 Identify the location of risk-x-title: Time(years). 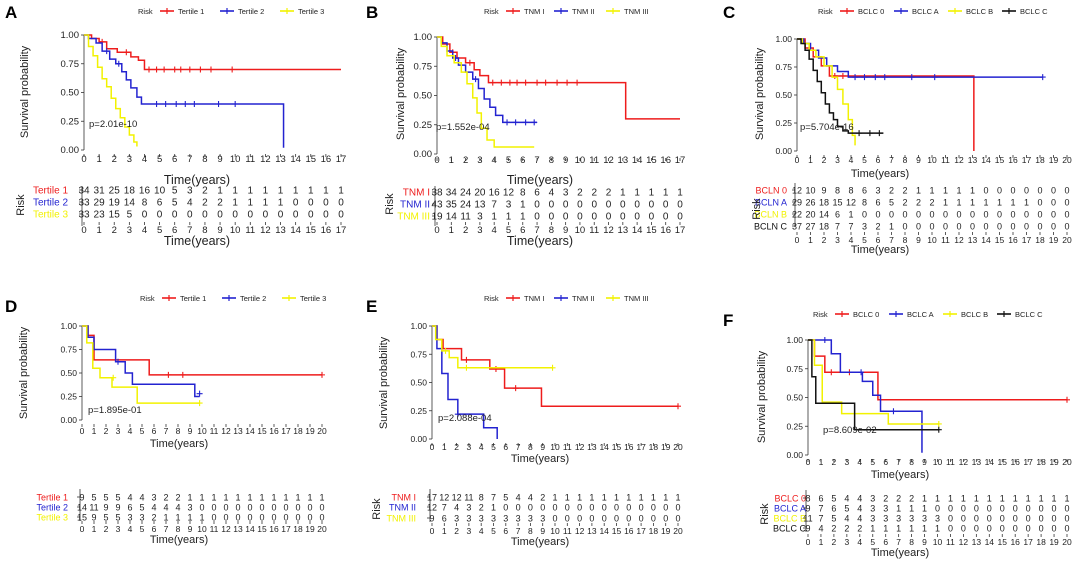
(540, 542).